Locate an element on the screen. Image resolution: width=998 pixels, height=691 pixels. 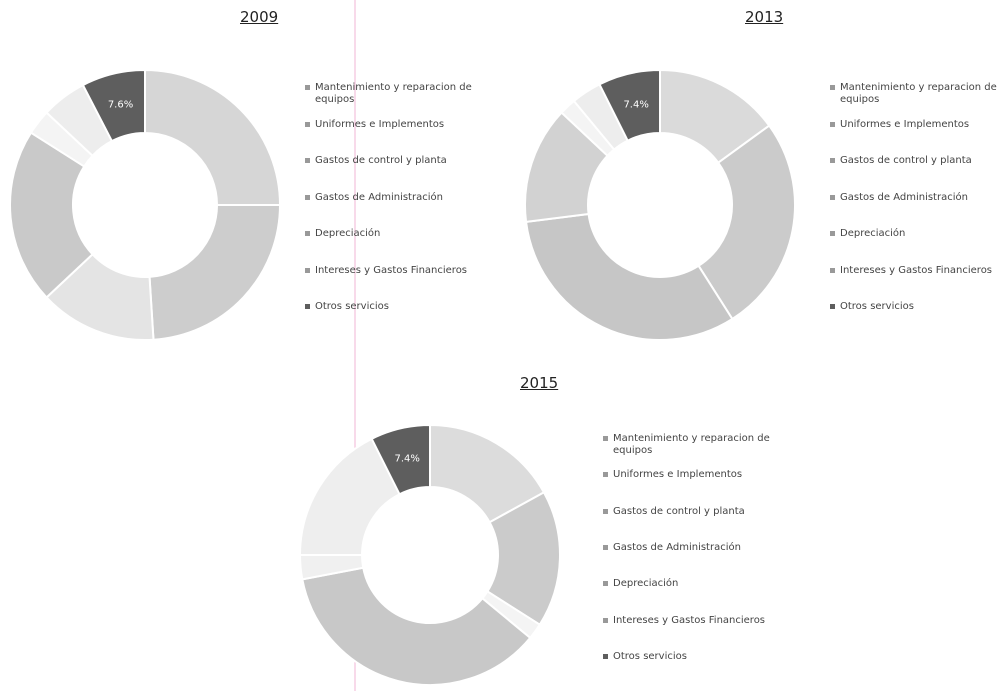
chart-title: 2013 is located at coordinates (764, 17).